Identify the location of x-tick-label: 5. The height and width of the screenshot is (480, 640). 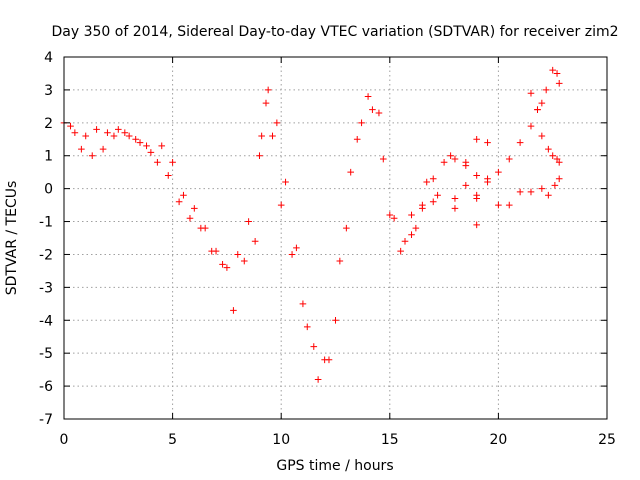
(172, 440).